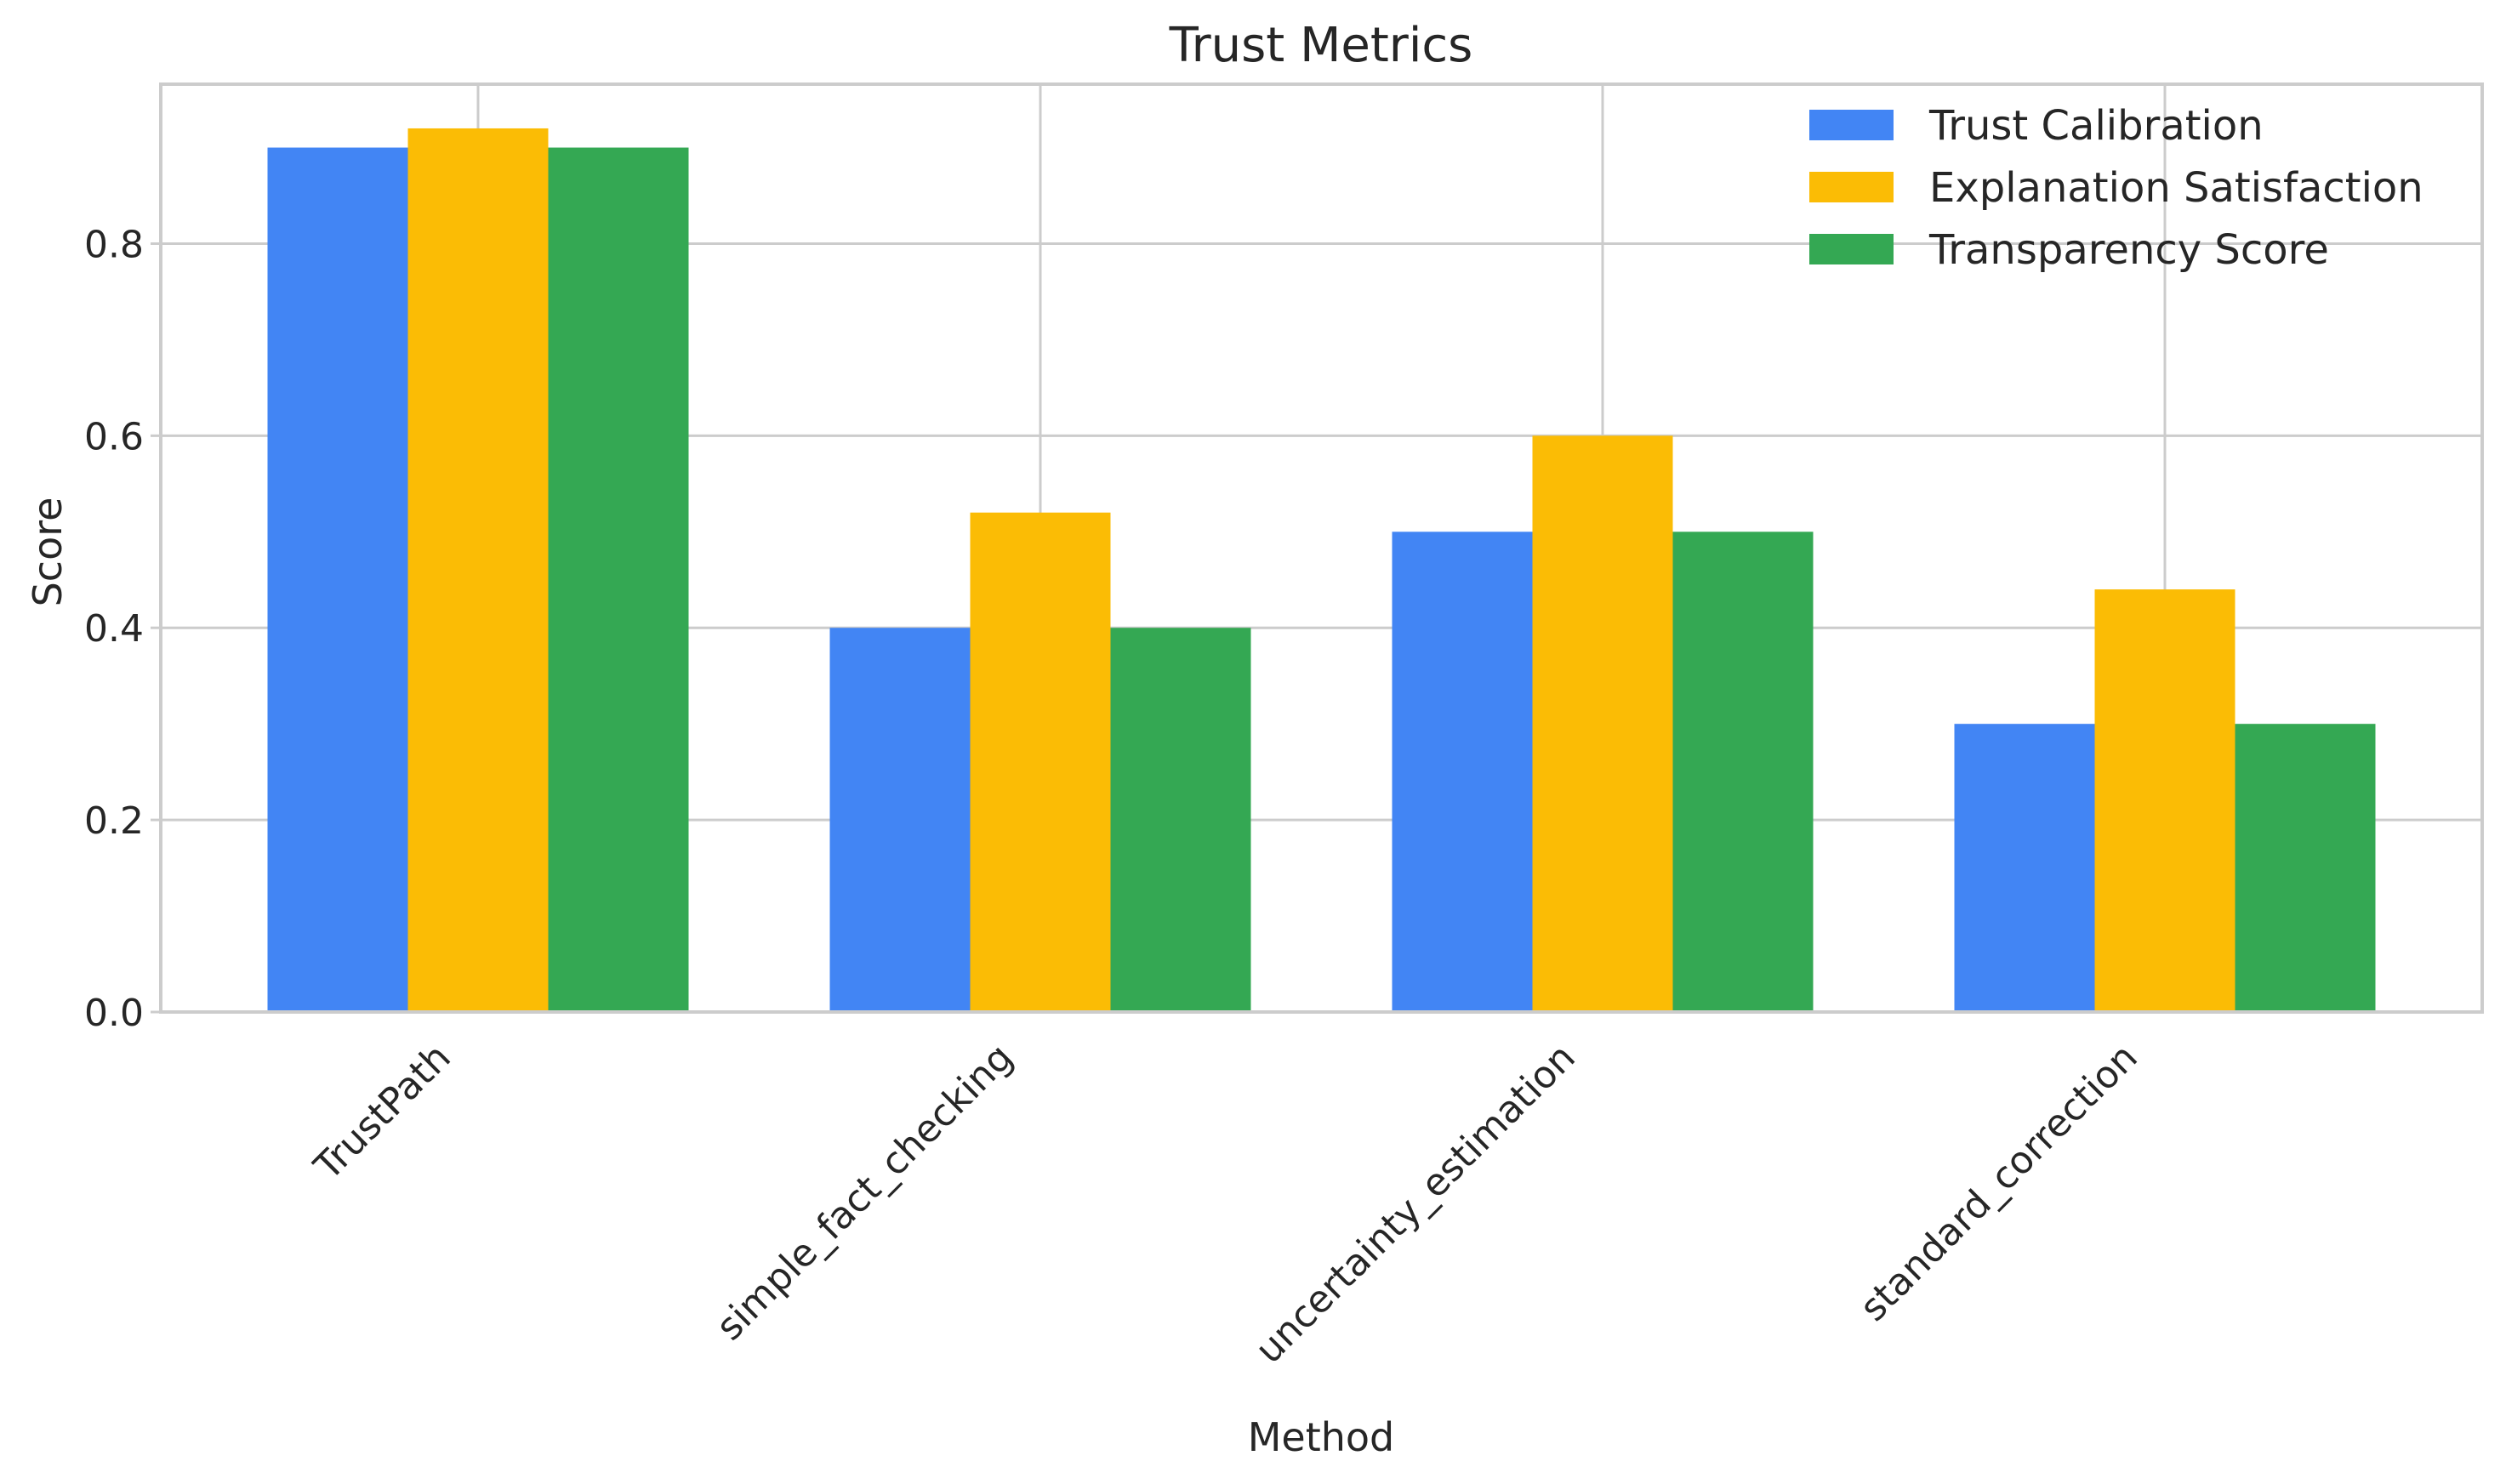 The height and width of the screenshot is (1484, 2506). What do you see at coordinates (114, 629) in the screenshot?
I see `y-tick-label: 0.4` at bounding box center [114, 629].